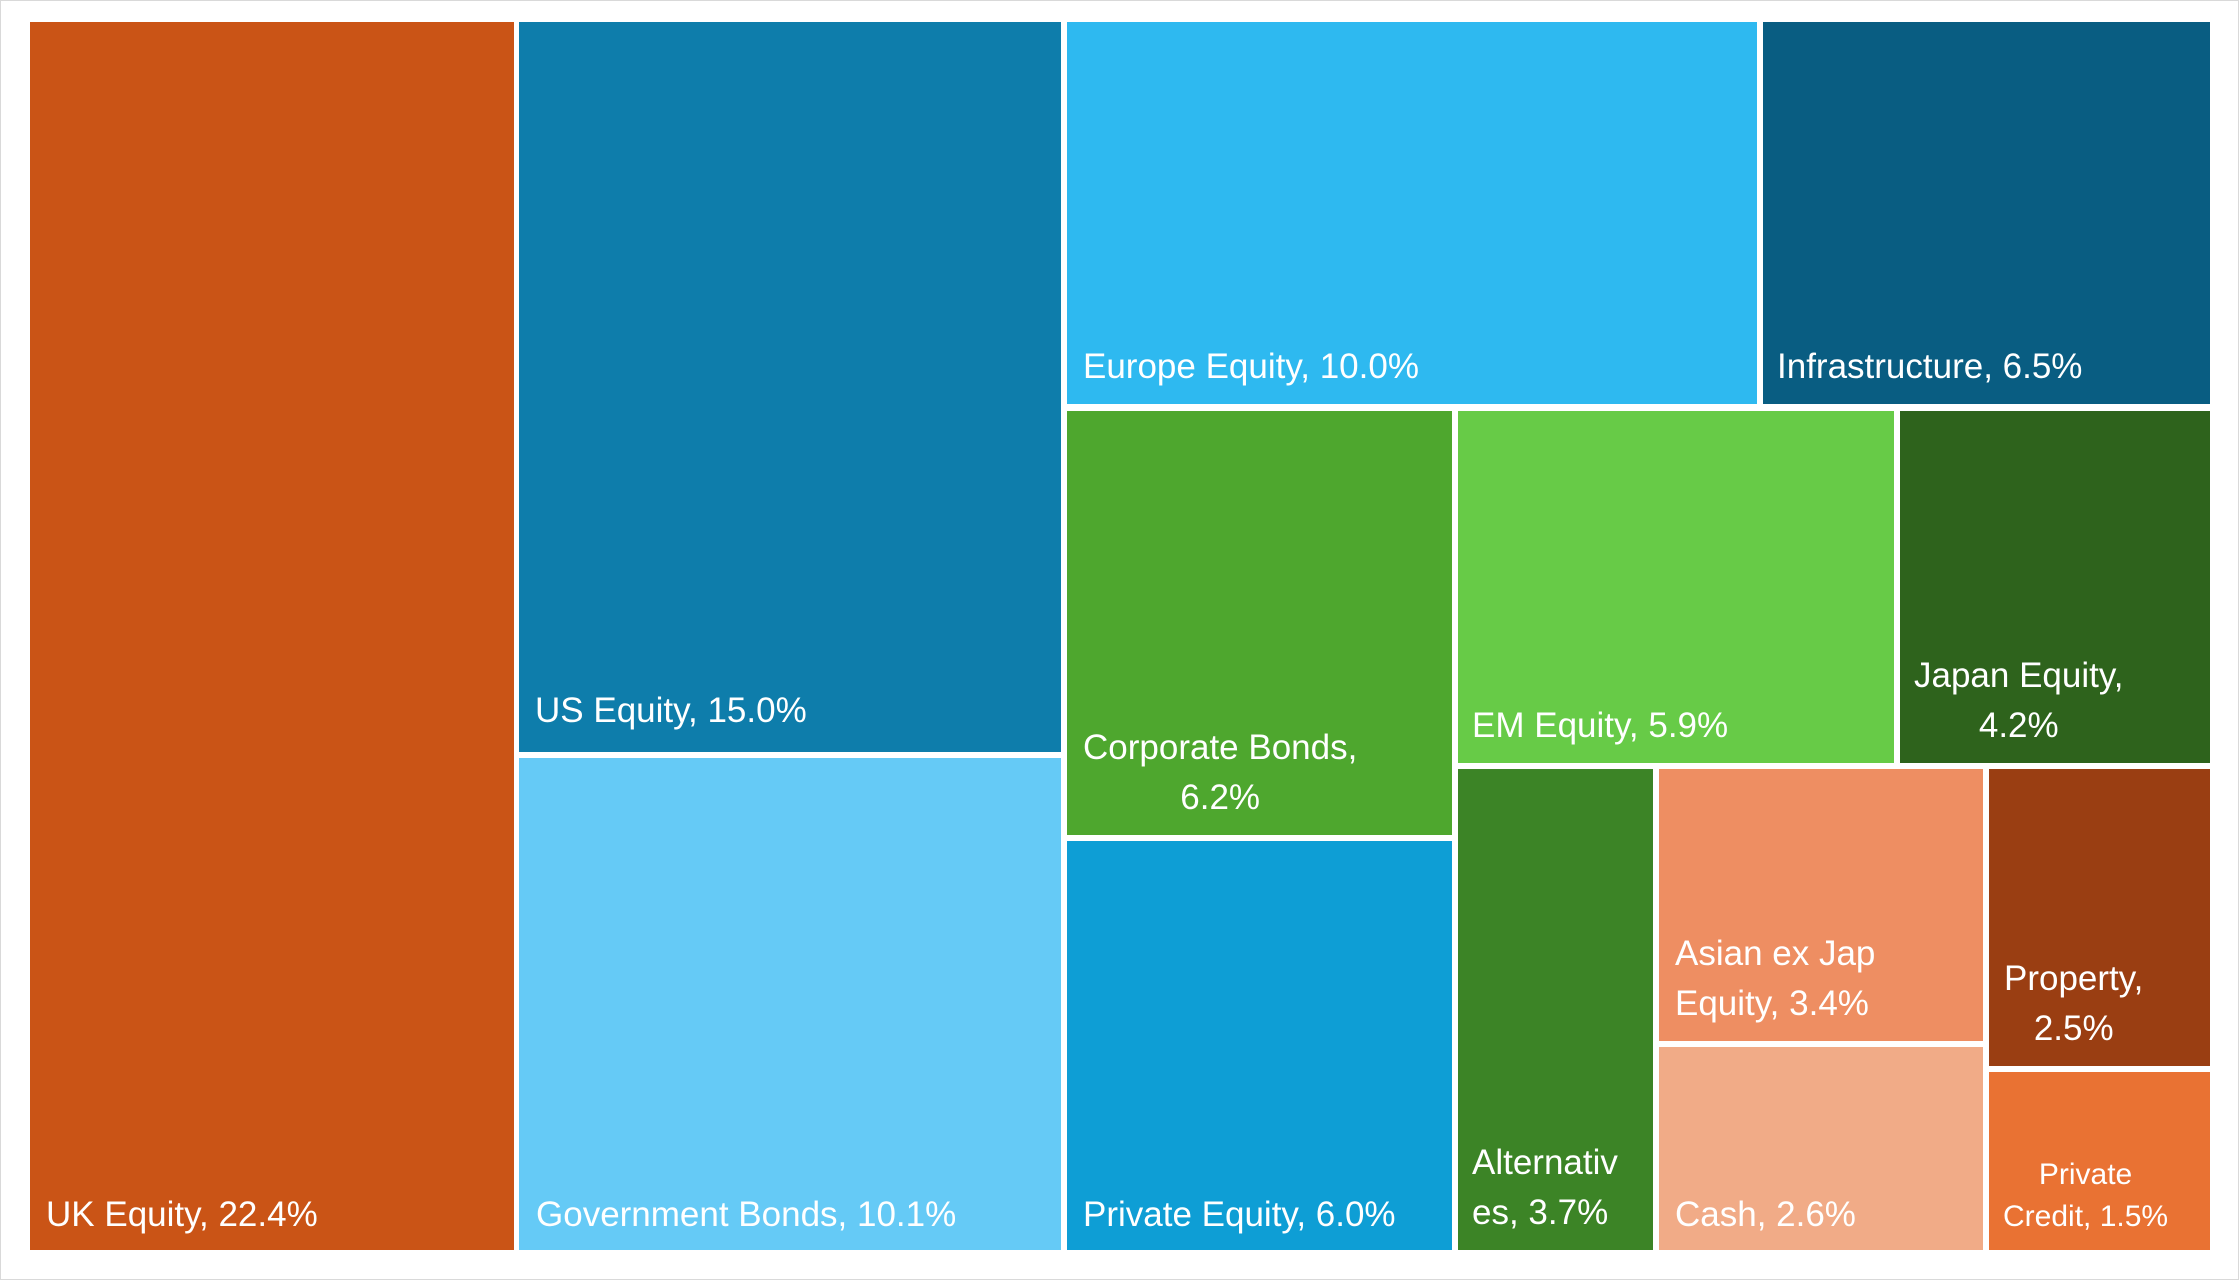  I want to click on tile-cash: Cash, 2.6%, so click(1821, 1148).